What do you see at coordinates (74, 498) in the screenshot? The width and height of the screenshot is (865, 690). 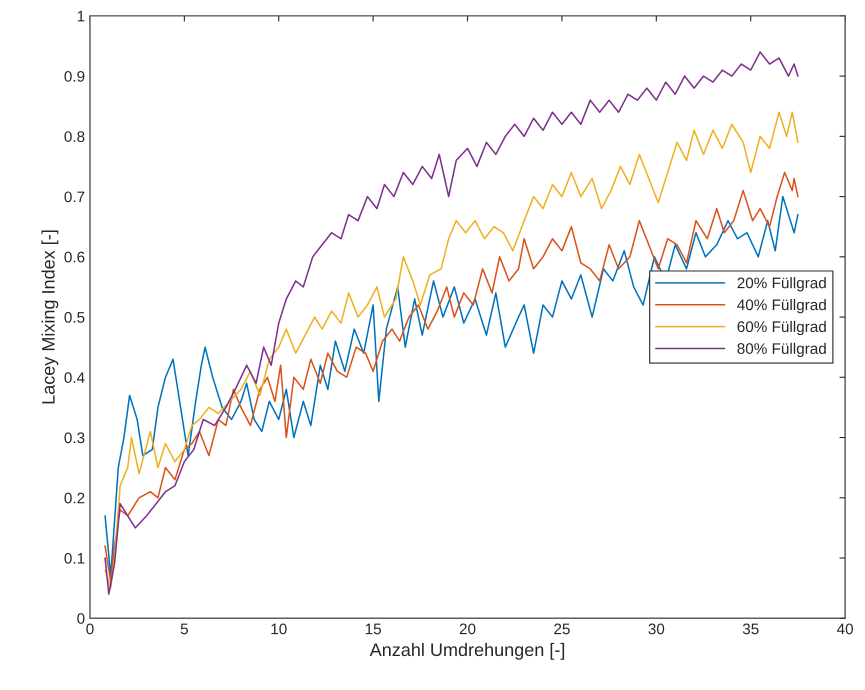 I see `y-tick-label: 0.2` at bounding box center [74, 498].